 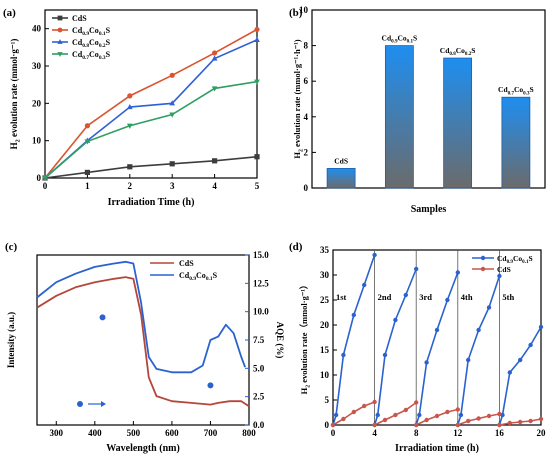 What do you see at coordinates (95, 433) in the screenshot?
I see `panel-c-x-tick-label: 400` at bounding box center [95, 433].